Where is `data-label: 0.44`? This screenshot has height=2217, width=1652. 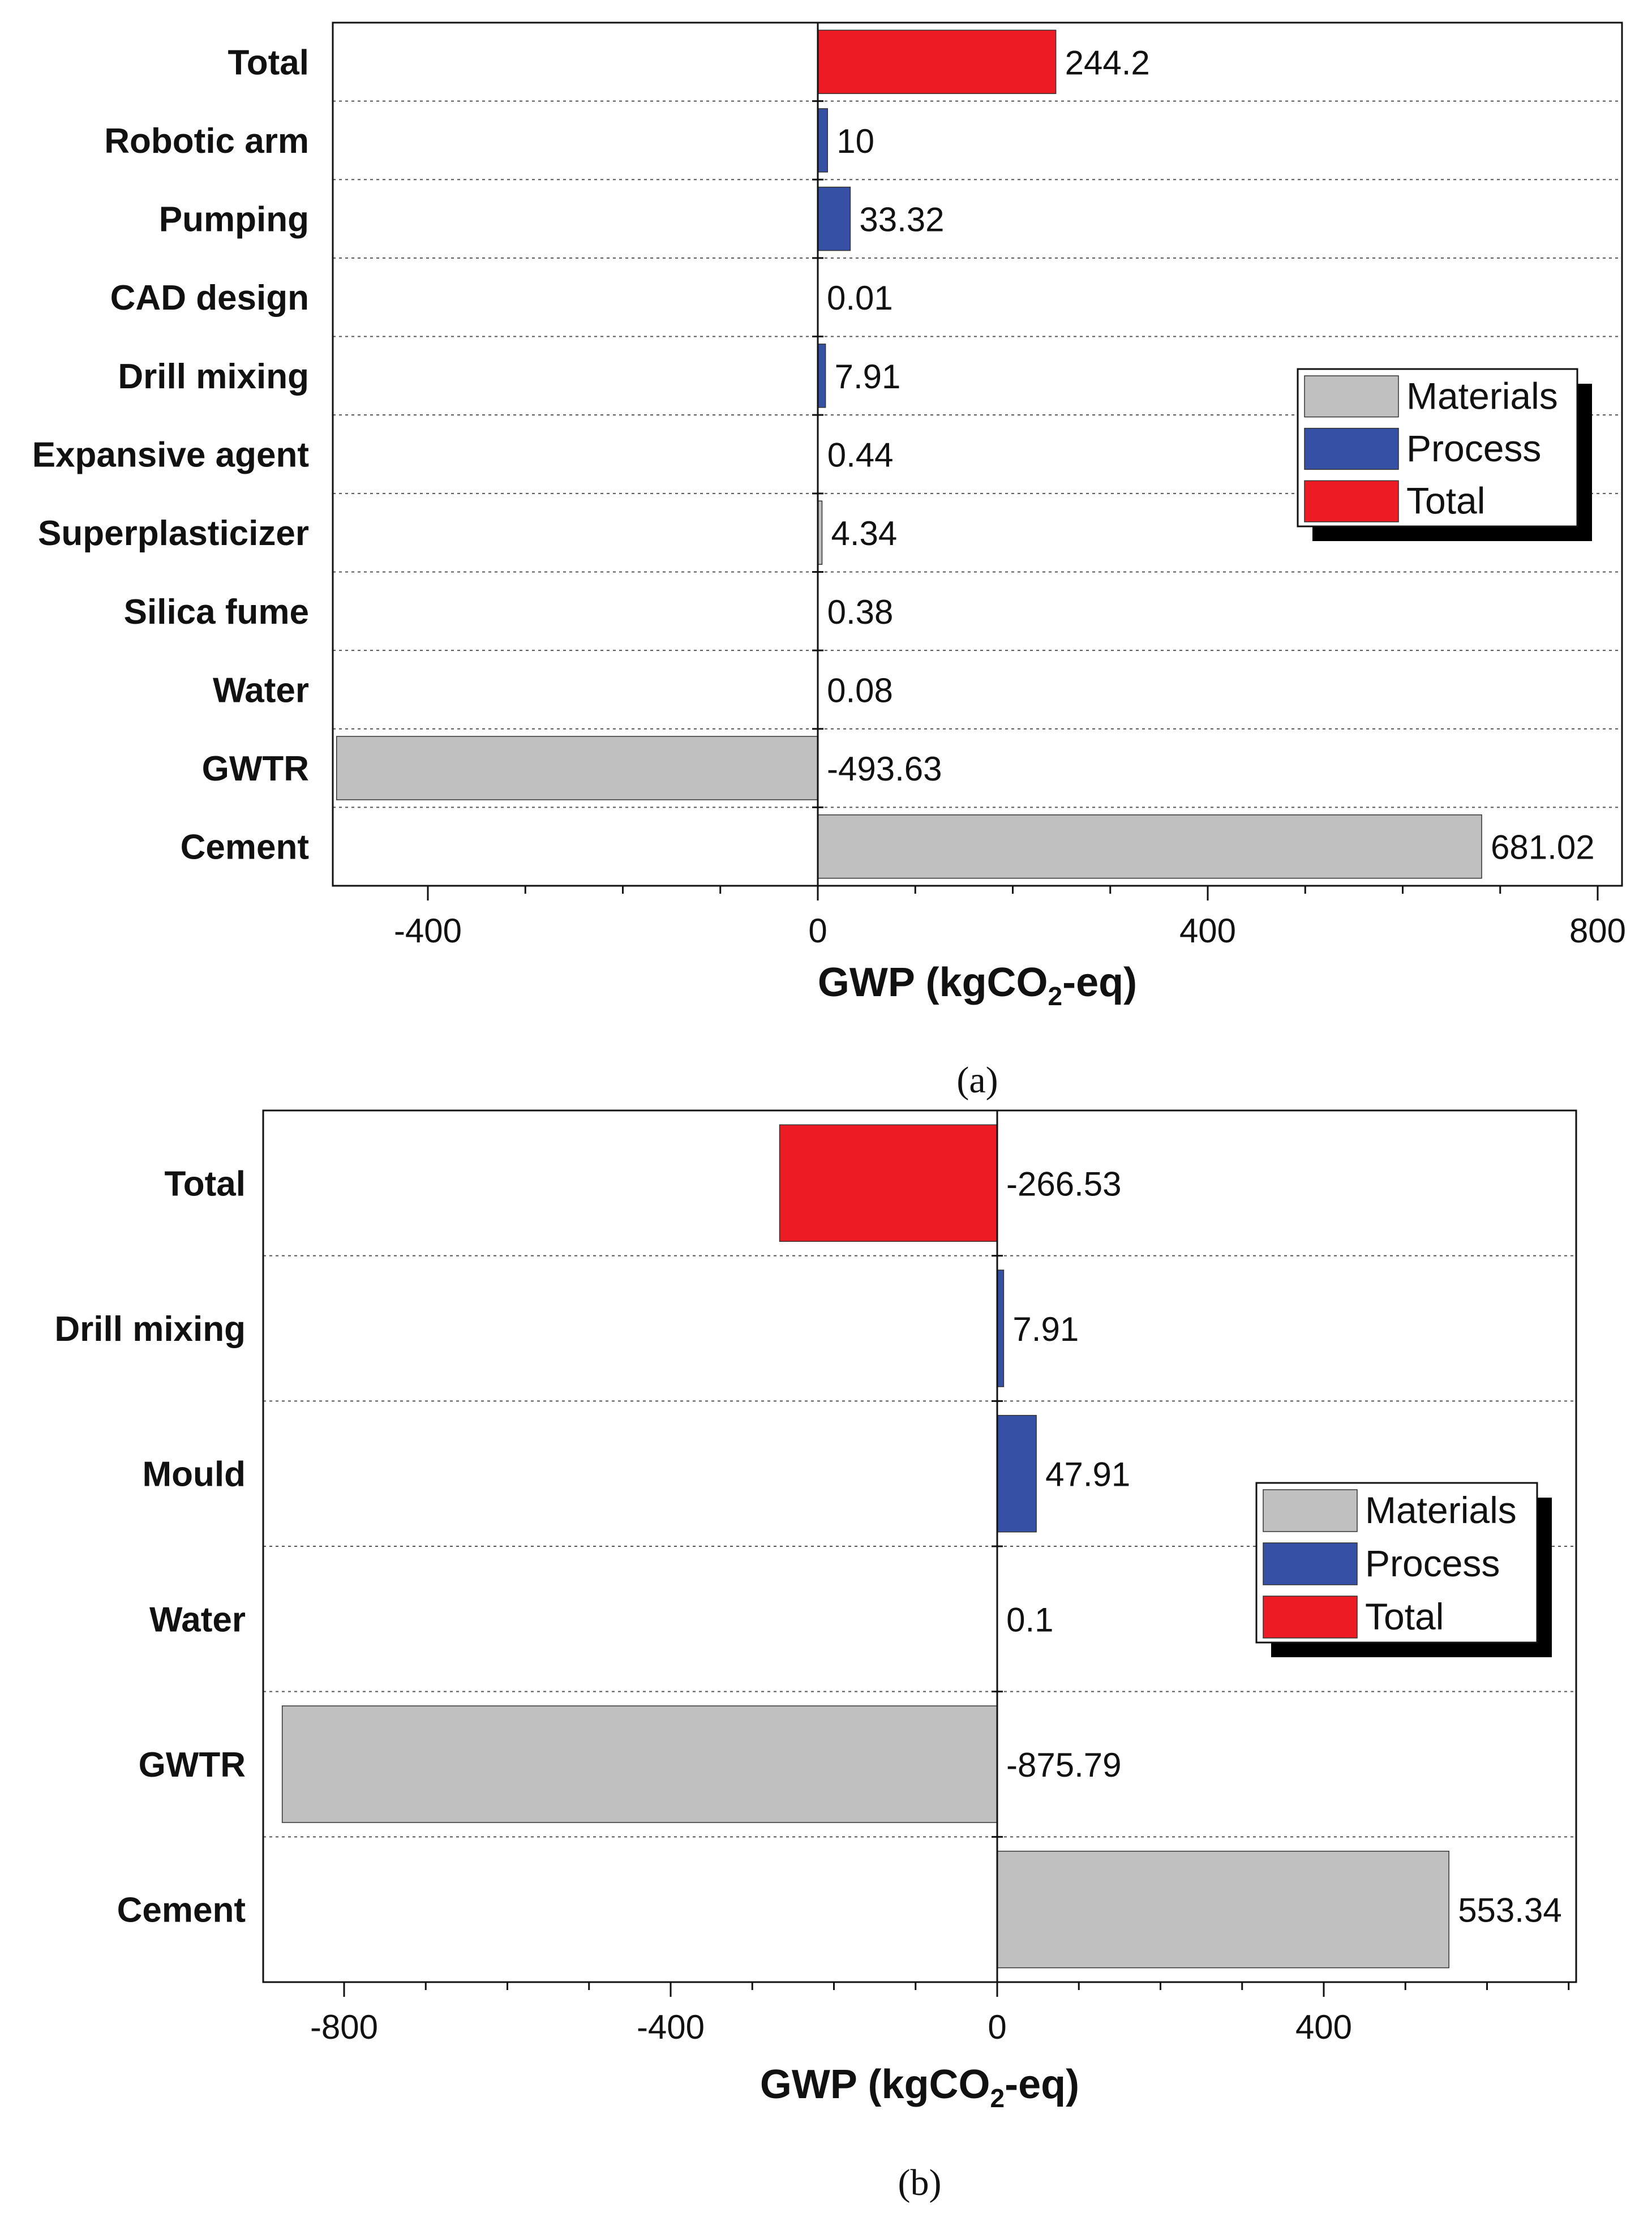
data-label: 0.44 is located at coordinates (861, 455).